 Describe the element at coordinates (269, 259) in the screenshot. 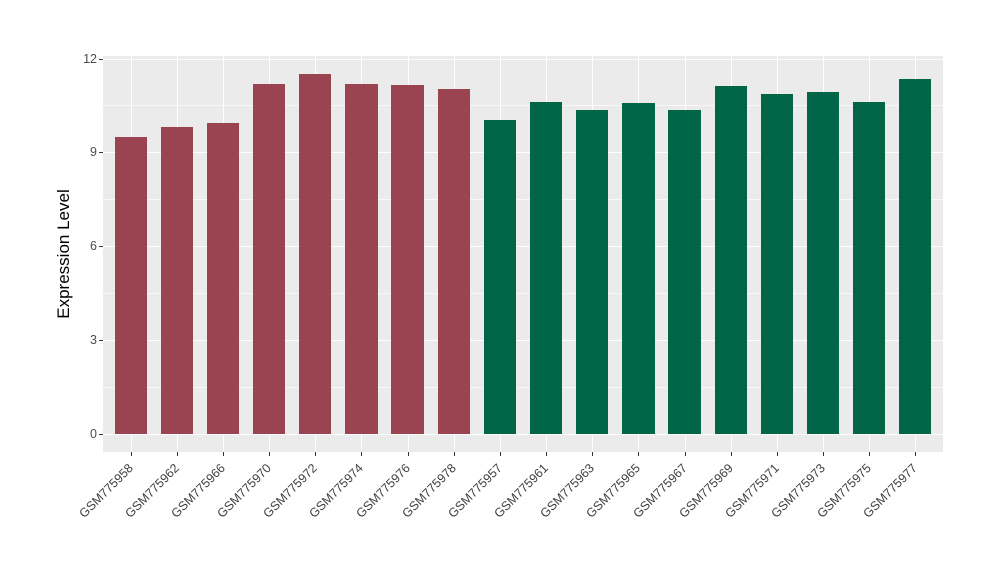

I see `bar-GSM775970` at that location.